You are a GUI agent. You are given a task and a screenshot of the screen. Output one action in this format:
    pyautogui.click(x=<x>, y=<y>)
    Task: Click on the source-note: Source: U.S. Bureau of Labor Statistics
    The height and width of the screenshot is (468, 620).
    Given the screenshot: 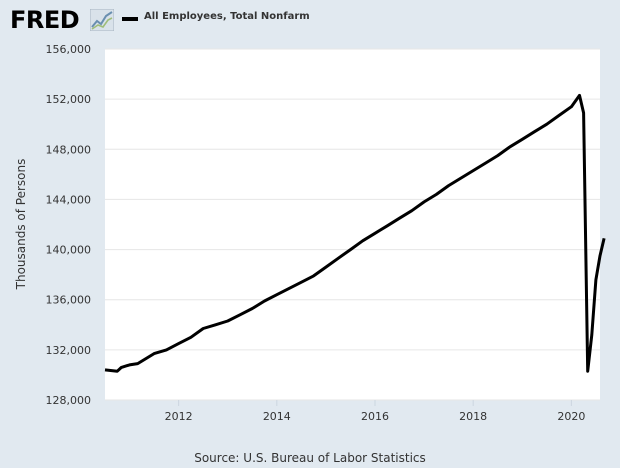 What is the action you would take?
    pyautogui.click(x=310, y=458)
    